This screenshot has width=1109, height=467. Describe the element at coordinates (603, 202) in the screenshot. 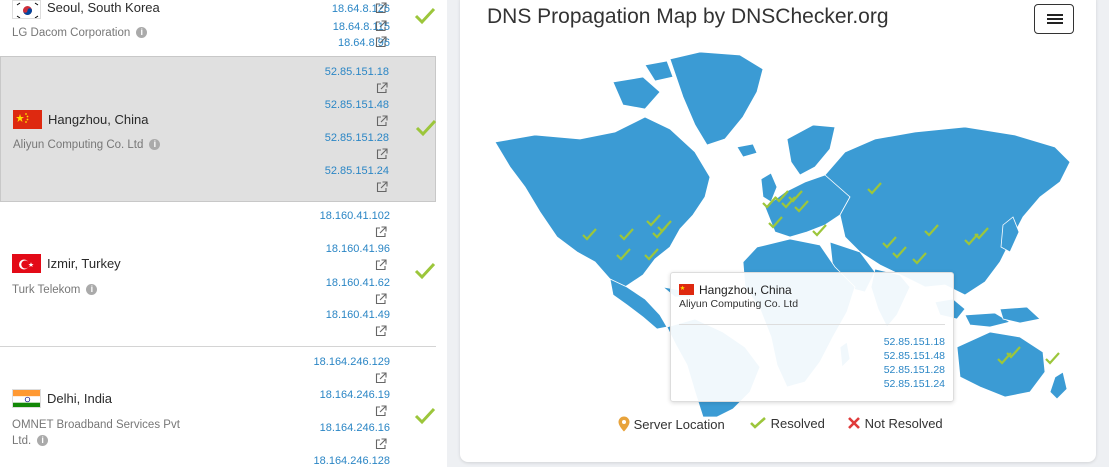

I see `region-north-america` at that location.